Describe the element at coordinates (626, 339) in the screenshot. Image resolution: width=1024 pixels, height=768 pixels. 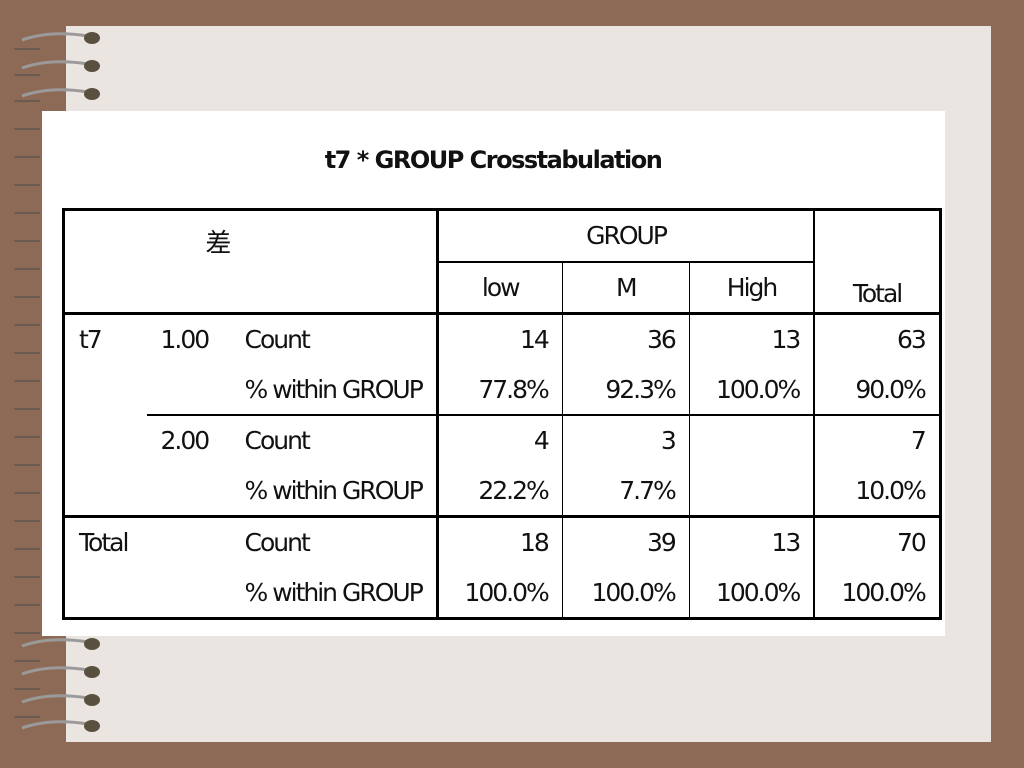
I see `cell: 36` at that location.